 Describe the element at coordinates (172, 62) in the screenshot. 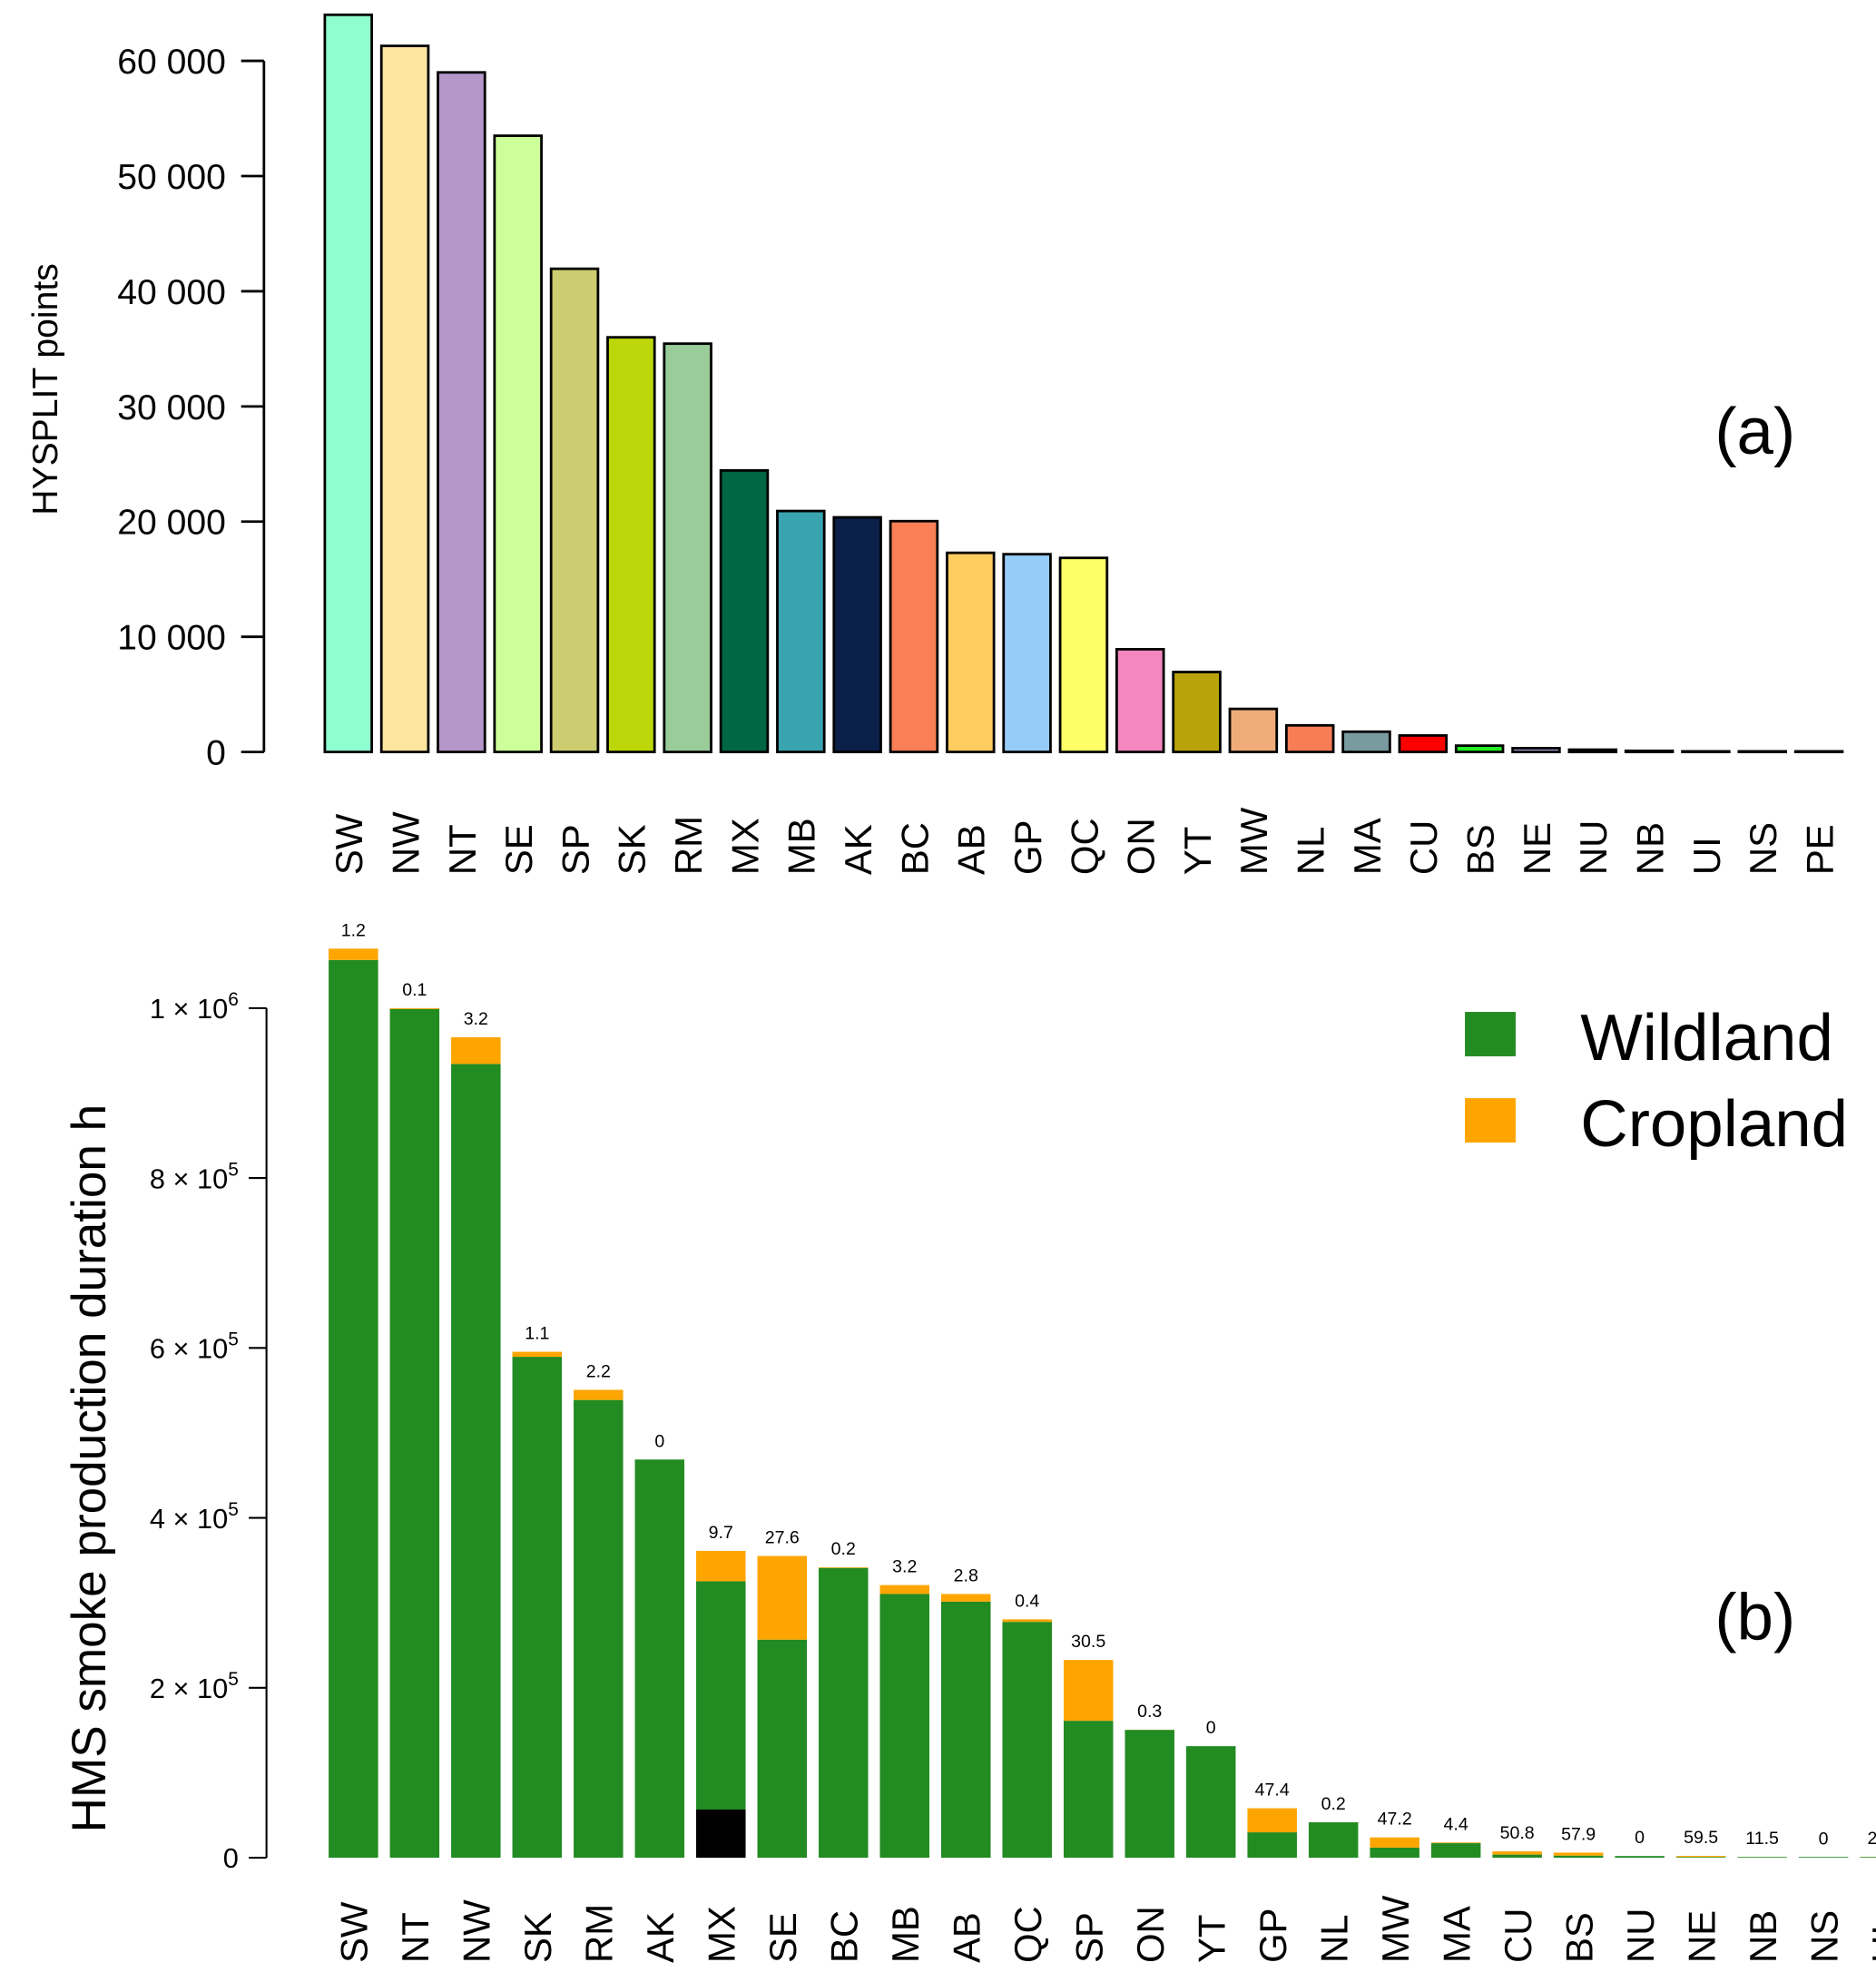

I see `y-tick-label: 60 000` at that location.